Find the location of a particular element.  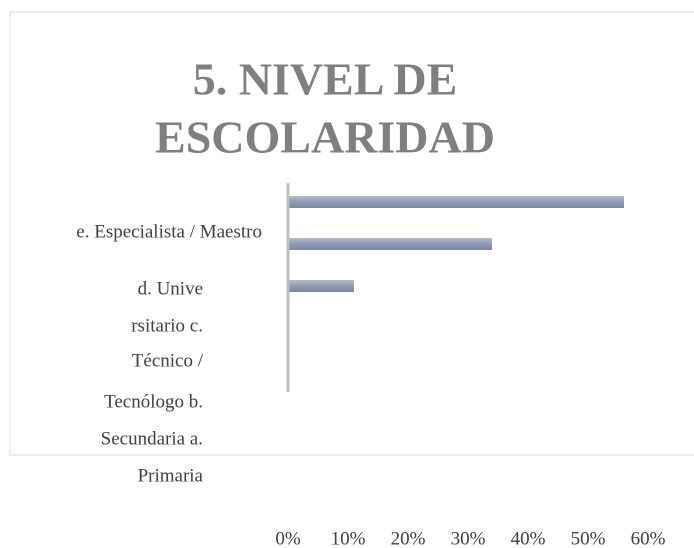

x-tick-label: 10% is located at coordinates (348, 538).